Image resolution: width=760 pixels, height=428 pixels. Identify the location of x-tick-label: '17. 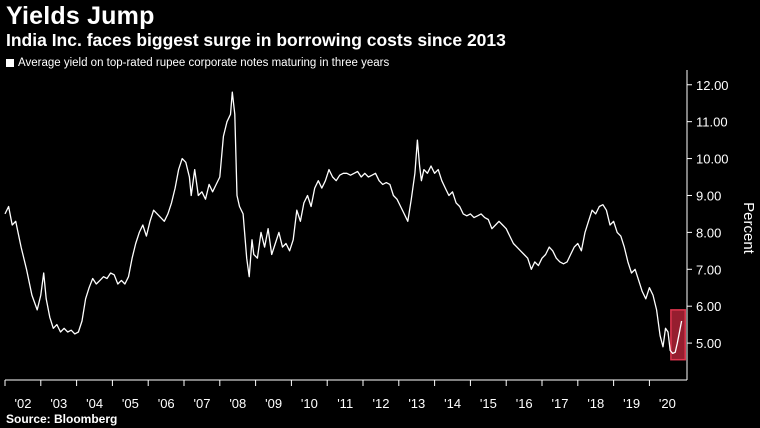
(560, 403).